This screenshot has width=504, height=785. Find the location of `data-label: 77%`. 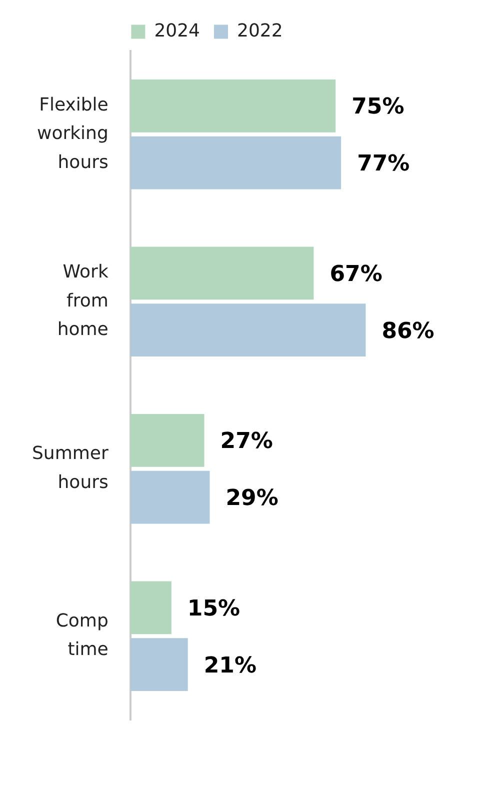

data-label: 77% is located at coordinates (383, 164).